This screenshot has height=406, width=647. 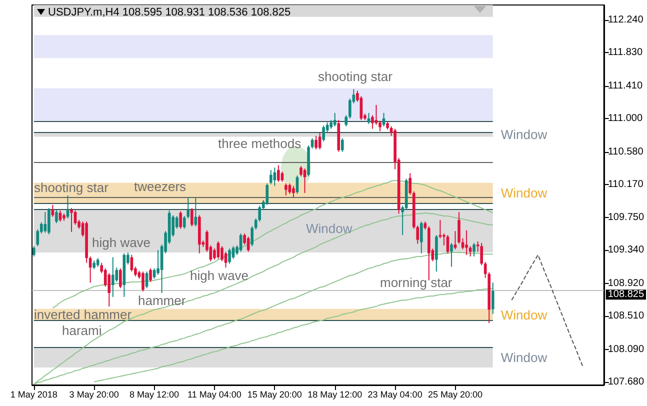 I want to click on y-tick-label: 109.750, so click(x=626, y=218).